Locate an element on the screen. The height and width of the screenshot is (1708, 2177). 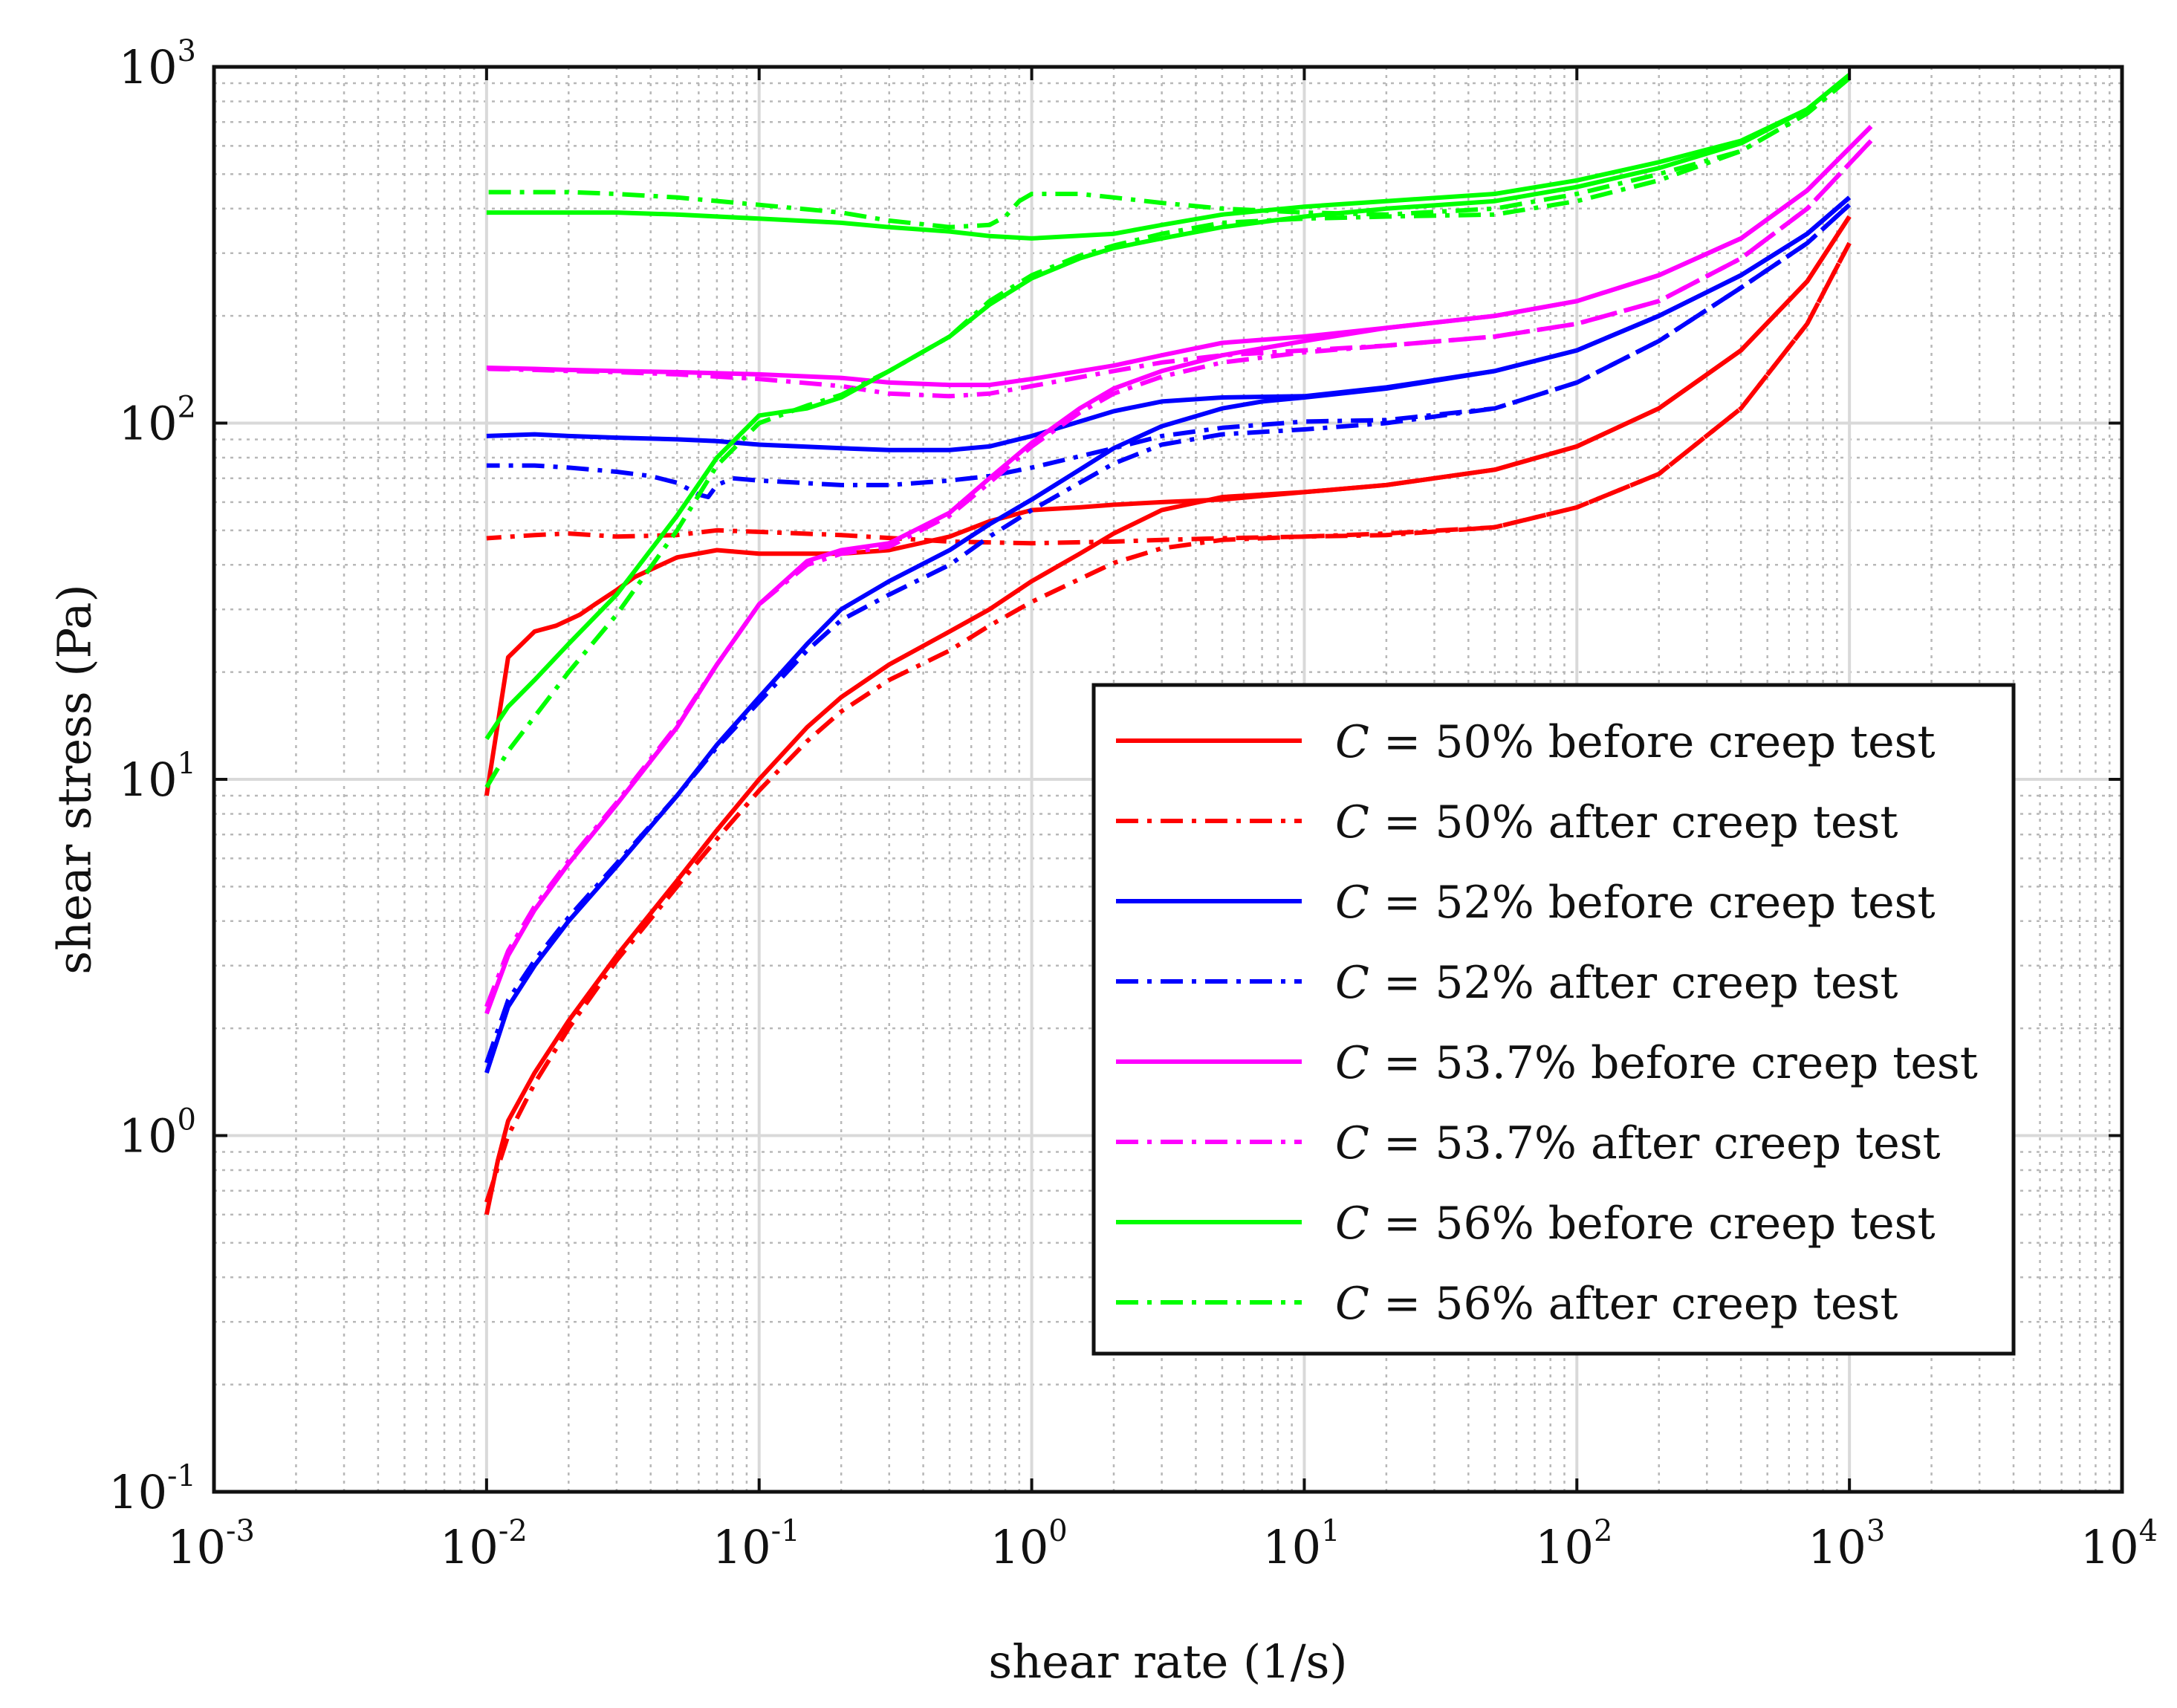
legend-label: C = 53.7% before creep test is located at coordinates (1657, 1063).